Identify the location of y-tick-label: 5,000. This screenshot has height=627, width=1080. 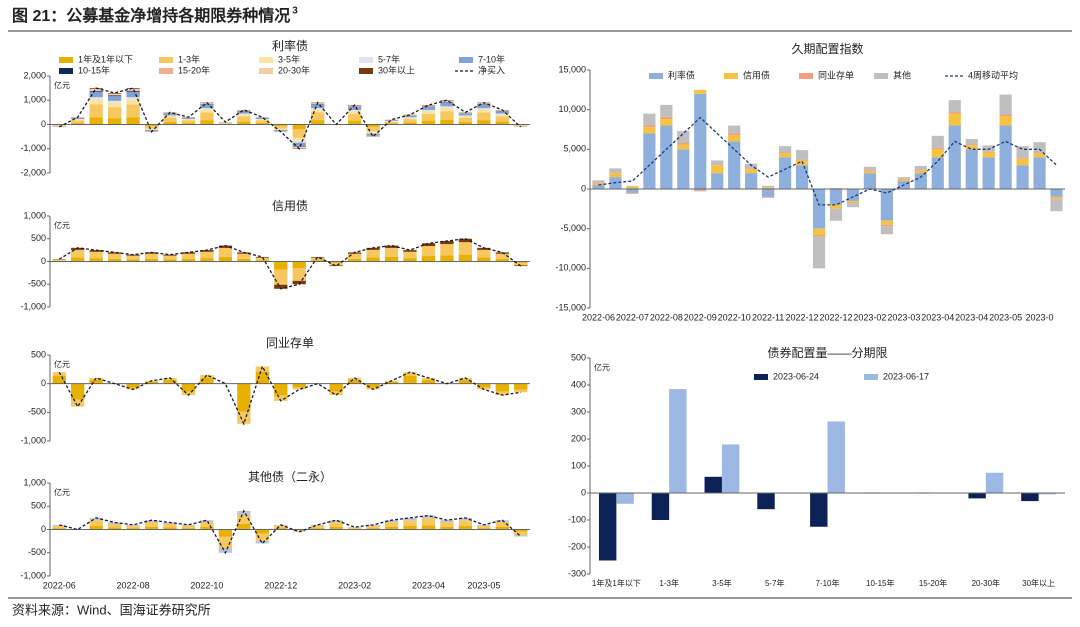
(574, 149).